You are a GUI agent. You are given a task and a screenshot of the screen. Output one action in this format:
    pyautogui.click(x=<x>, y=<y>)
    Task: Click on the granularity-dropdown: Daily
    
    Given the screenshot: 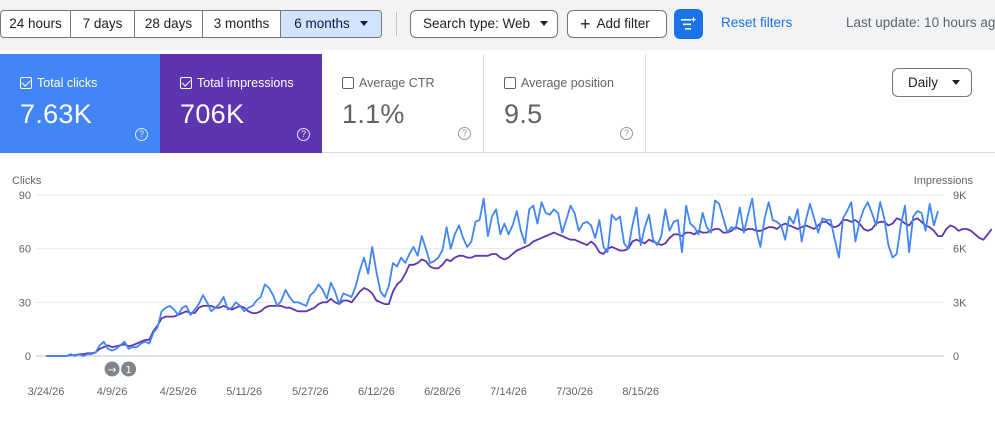 What is the action you would take?
    pyautogui.click(x=932, y=82)
    